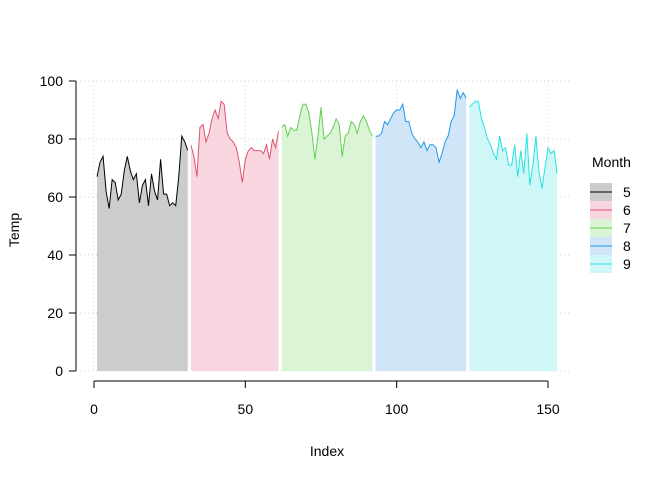 The width and height of the screenshot is (672, 480). Describe the element at coordinates (14, 230) in the screenshot. I see `y-axis-label: Temp` at that location.